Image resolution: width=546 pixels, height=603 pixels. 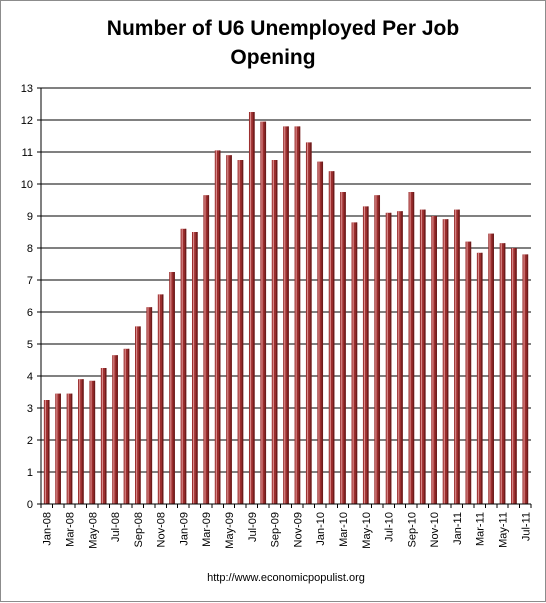 What do you see at coordinates (272, 57) in the screenshot?
I see `chart-title-line-2: Opening` at bounding box center [272, 57].